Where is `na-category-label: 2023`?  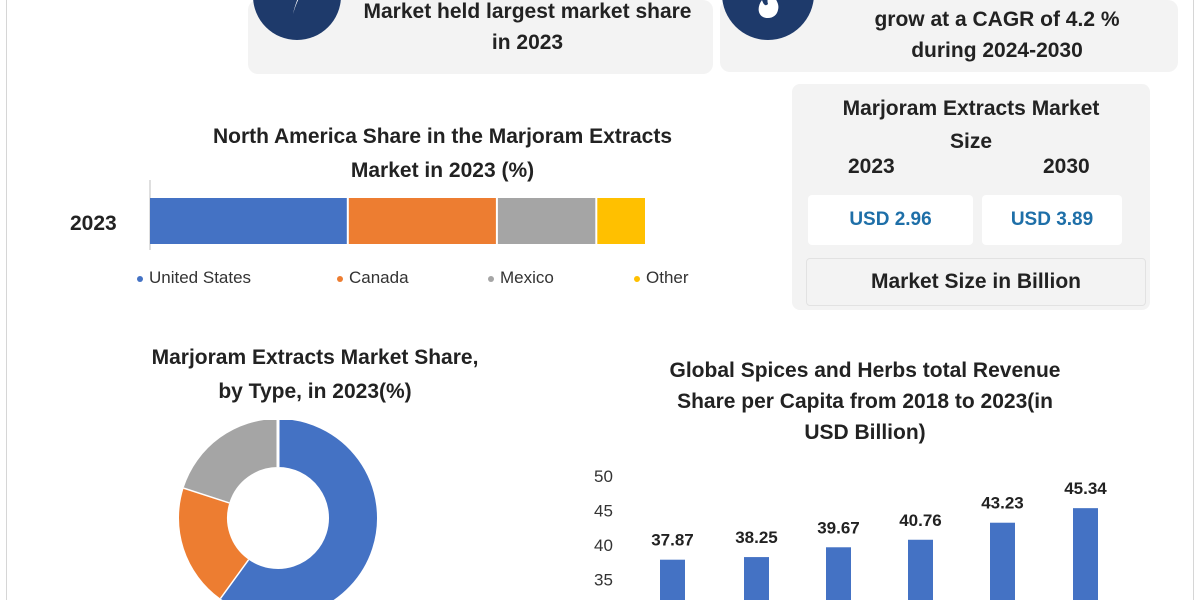 na-category-label: 2023 is located at coordinates (93, 223).